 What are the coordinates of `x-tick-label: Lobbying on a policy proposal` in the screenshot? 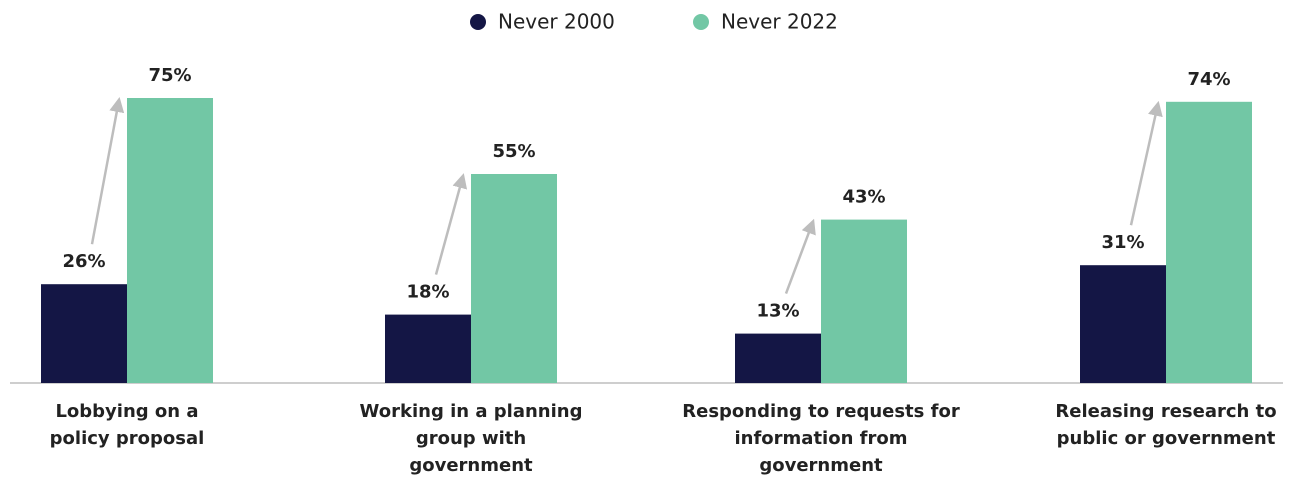 It's located at (127, 425).